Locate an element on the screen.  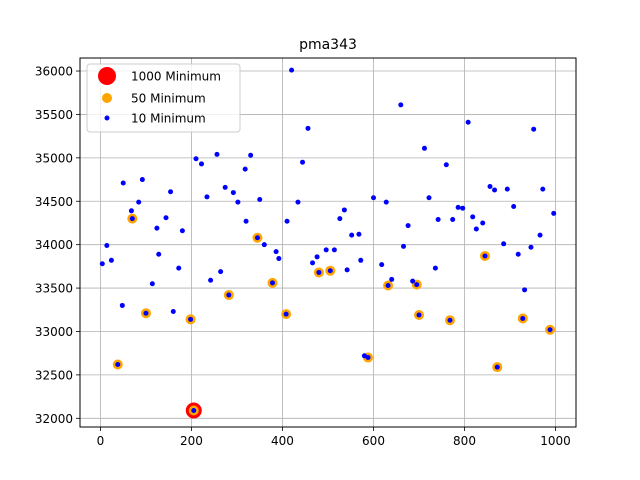
legend-box is located at coordinates (163, 98).